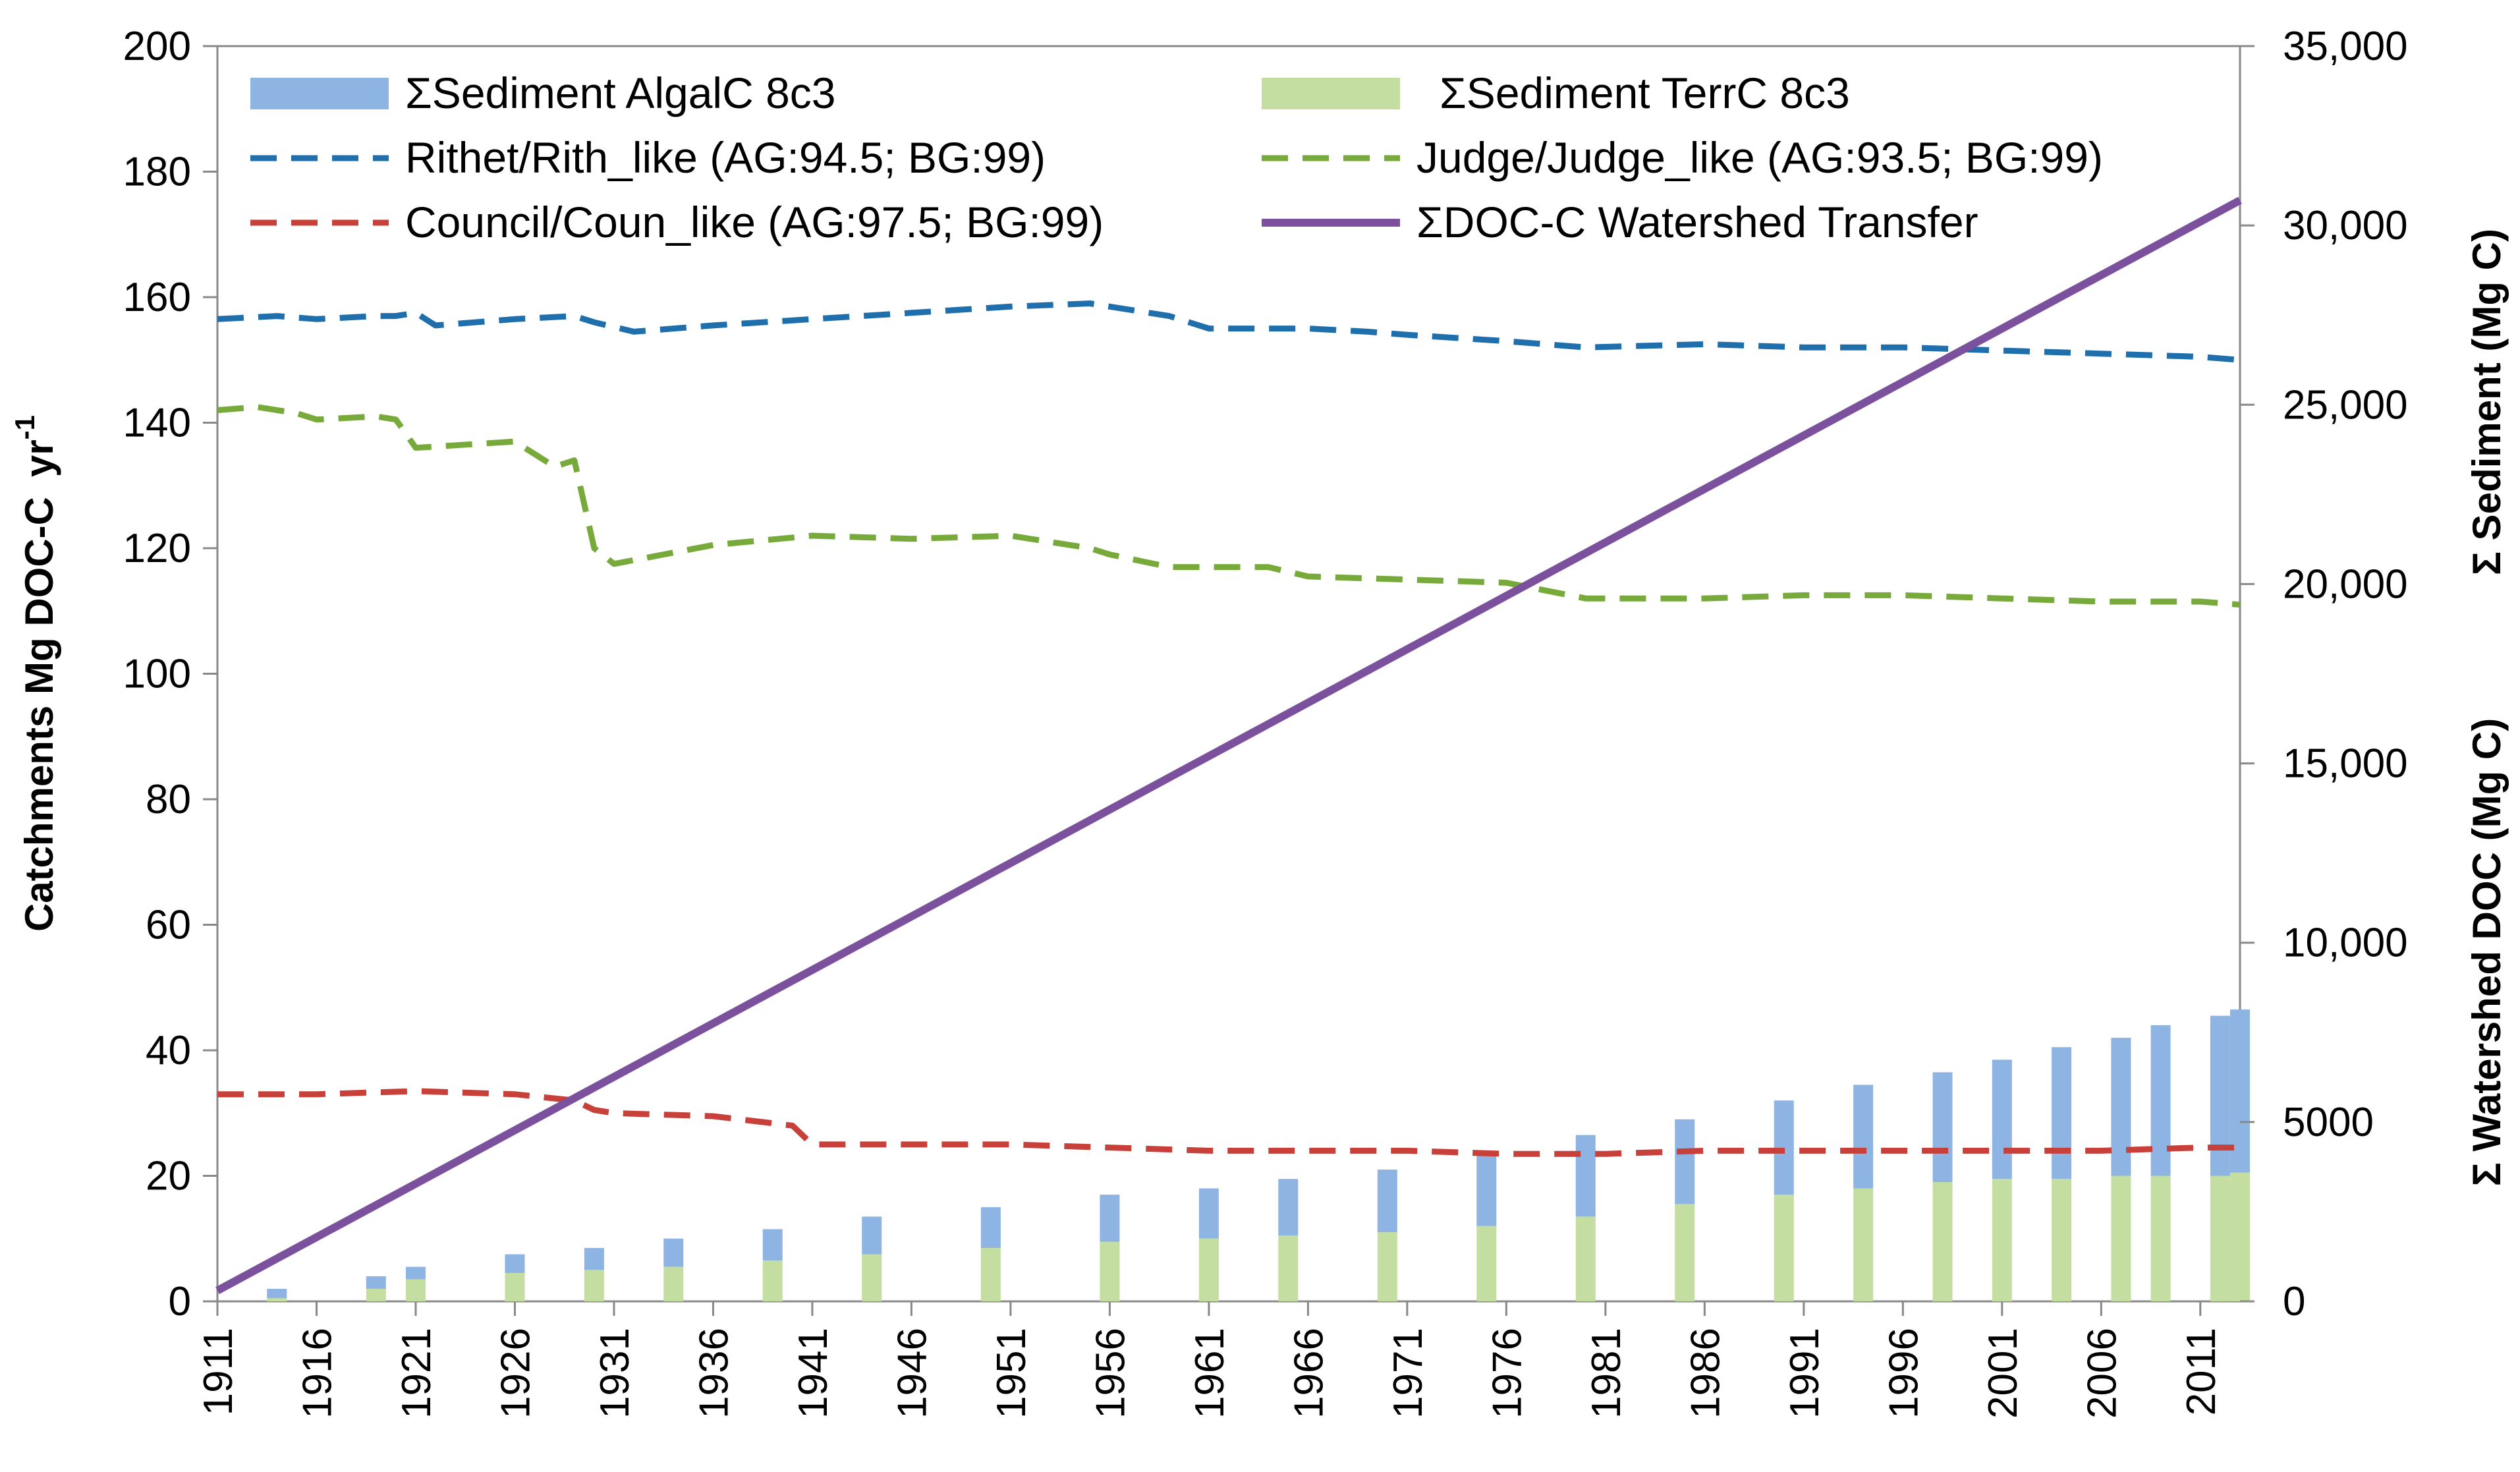  I want to click on x-tick-label: 2011, so click(2201, 1372).